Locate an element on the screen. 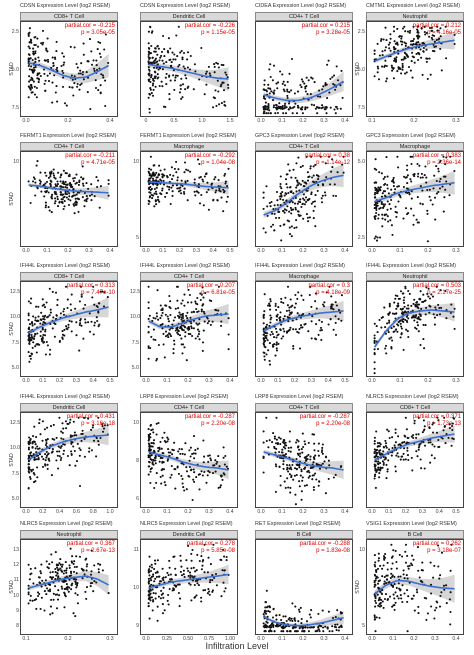  p-value-label: p = 1.04e-08 is located at coordinates (218, 162).